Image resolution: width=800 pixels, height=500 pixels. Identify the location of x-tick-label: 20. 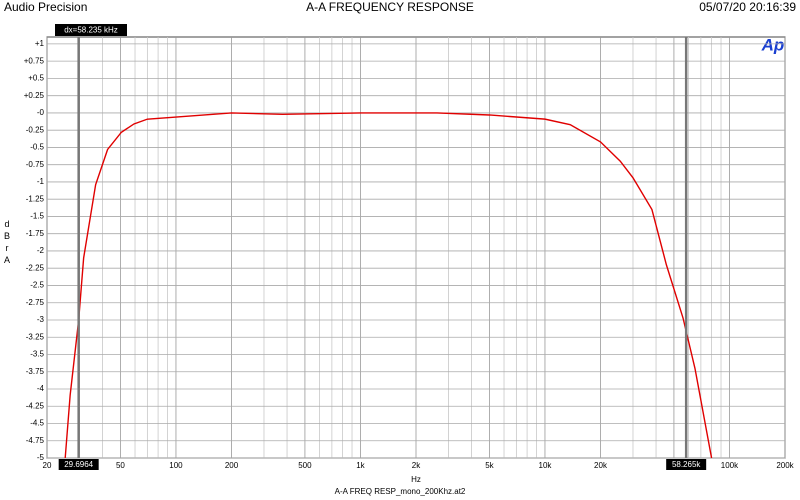
(47, 465).